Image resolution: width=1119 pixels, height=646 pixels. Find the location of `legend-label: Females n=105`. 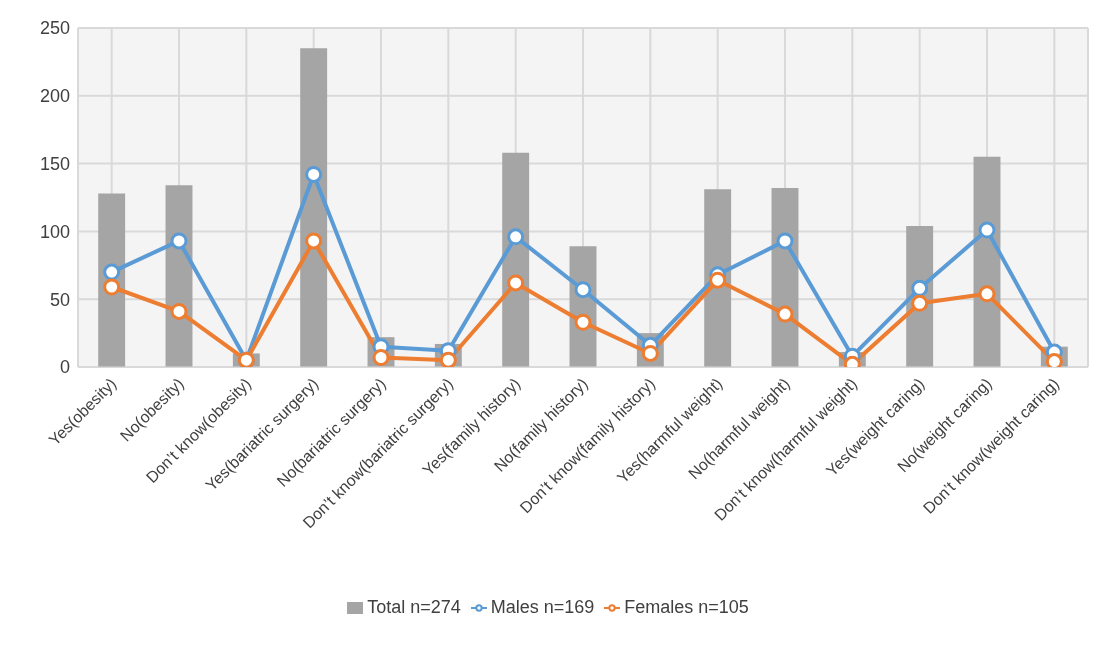

legend-label: Females n=105 is located at coordinates (686, 607).